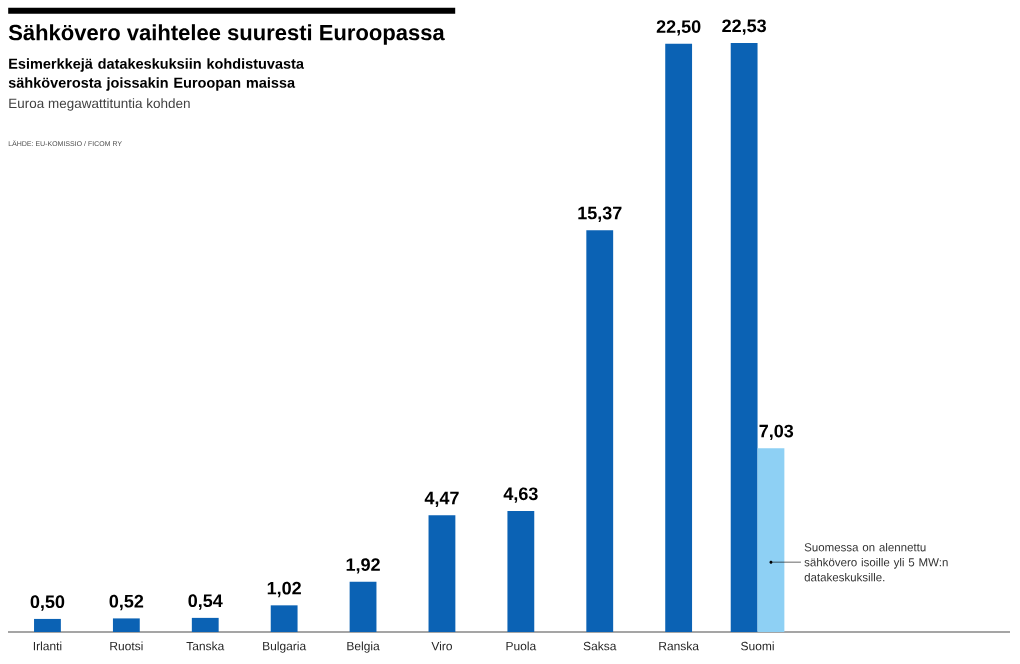 Image resolution: width=1020 pixels, height=664 pixels. Describe the element at coordinates (126, 602) in the screenshot. I see `data-label: 0,52` at that location.